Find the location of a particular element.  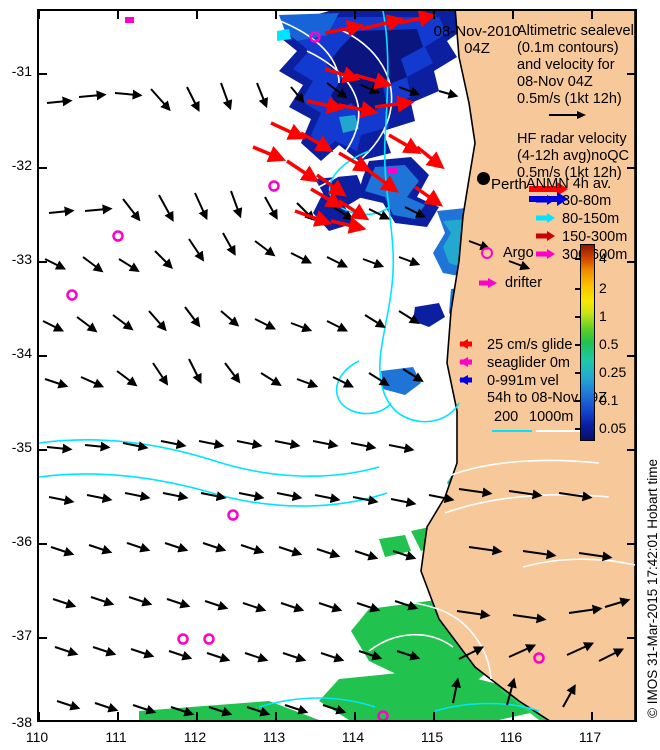

ytick--31 is located at coordinates (43, 74).